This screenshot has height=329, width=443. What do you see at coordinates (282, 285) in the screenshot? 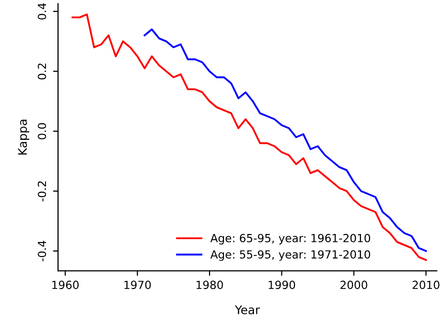
I see `x-tick-label: 1990` at bounding box center [282, 285].